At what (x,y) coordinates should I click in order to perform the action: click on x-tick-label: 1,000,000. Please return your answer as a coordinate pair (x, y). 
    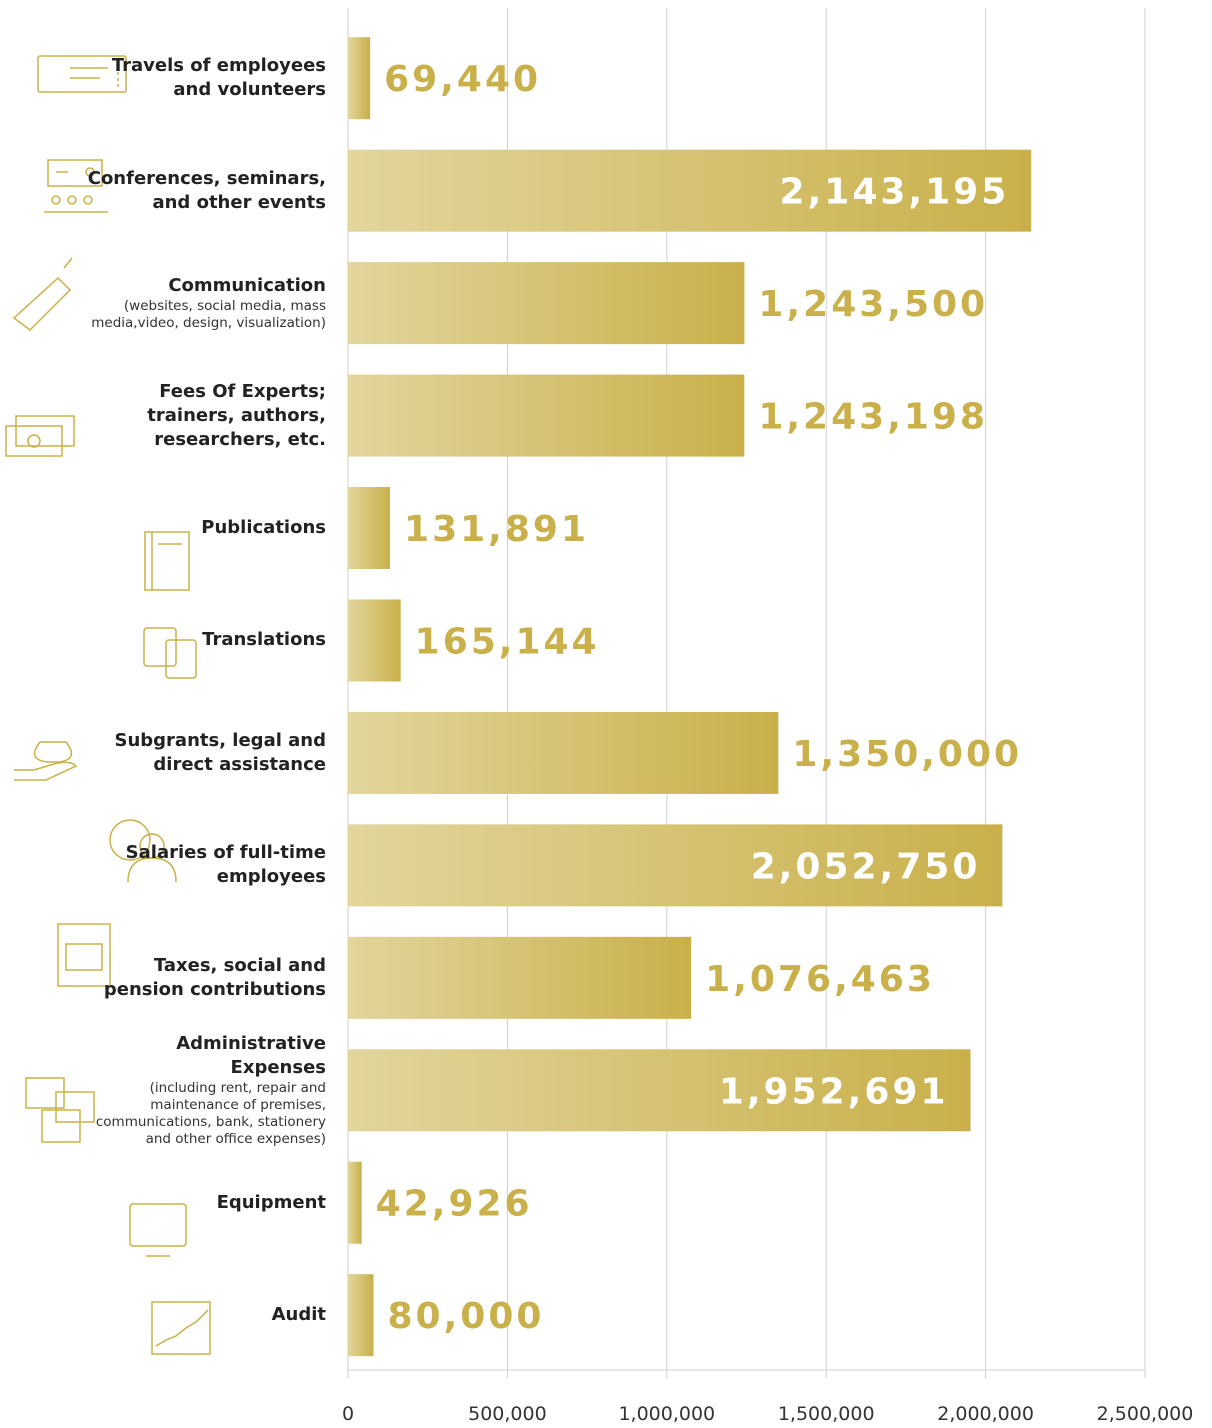
    Looking at the image, I should click on (666, 1414).